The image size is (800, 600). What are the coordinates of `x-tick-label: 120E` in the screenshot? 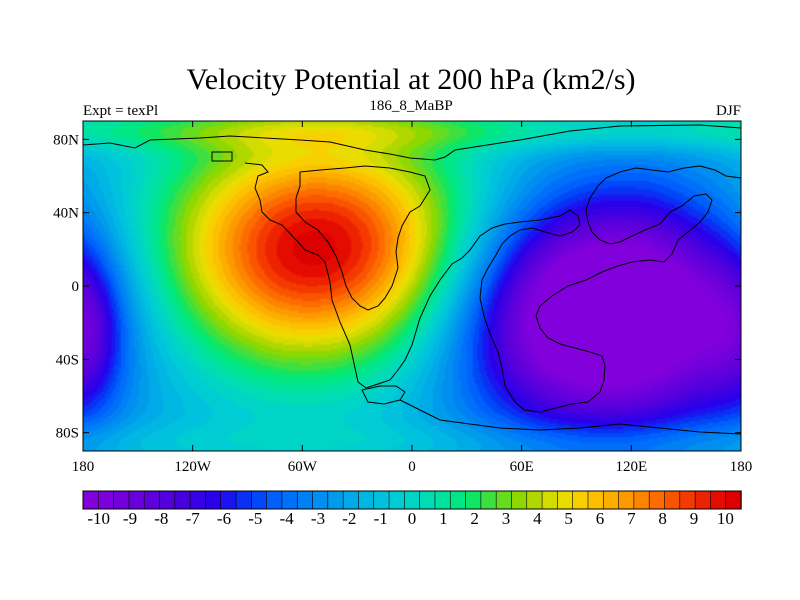 It's located at (631, 467).